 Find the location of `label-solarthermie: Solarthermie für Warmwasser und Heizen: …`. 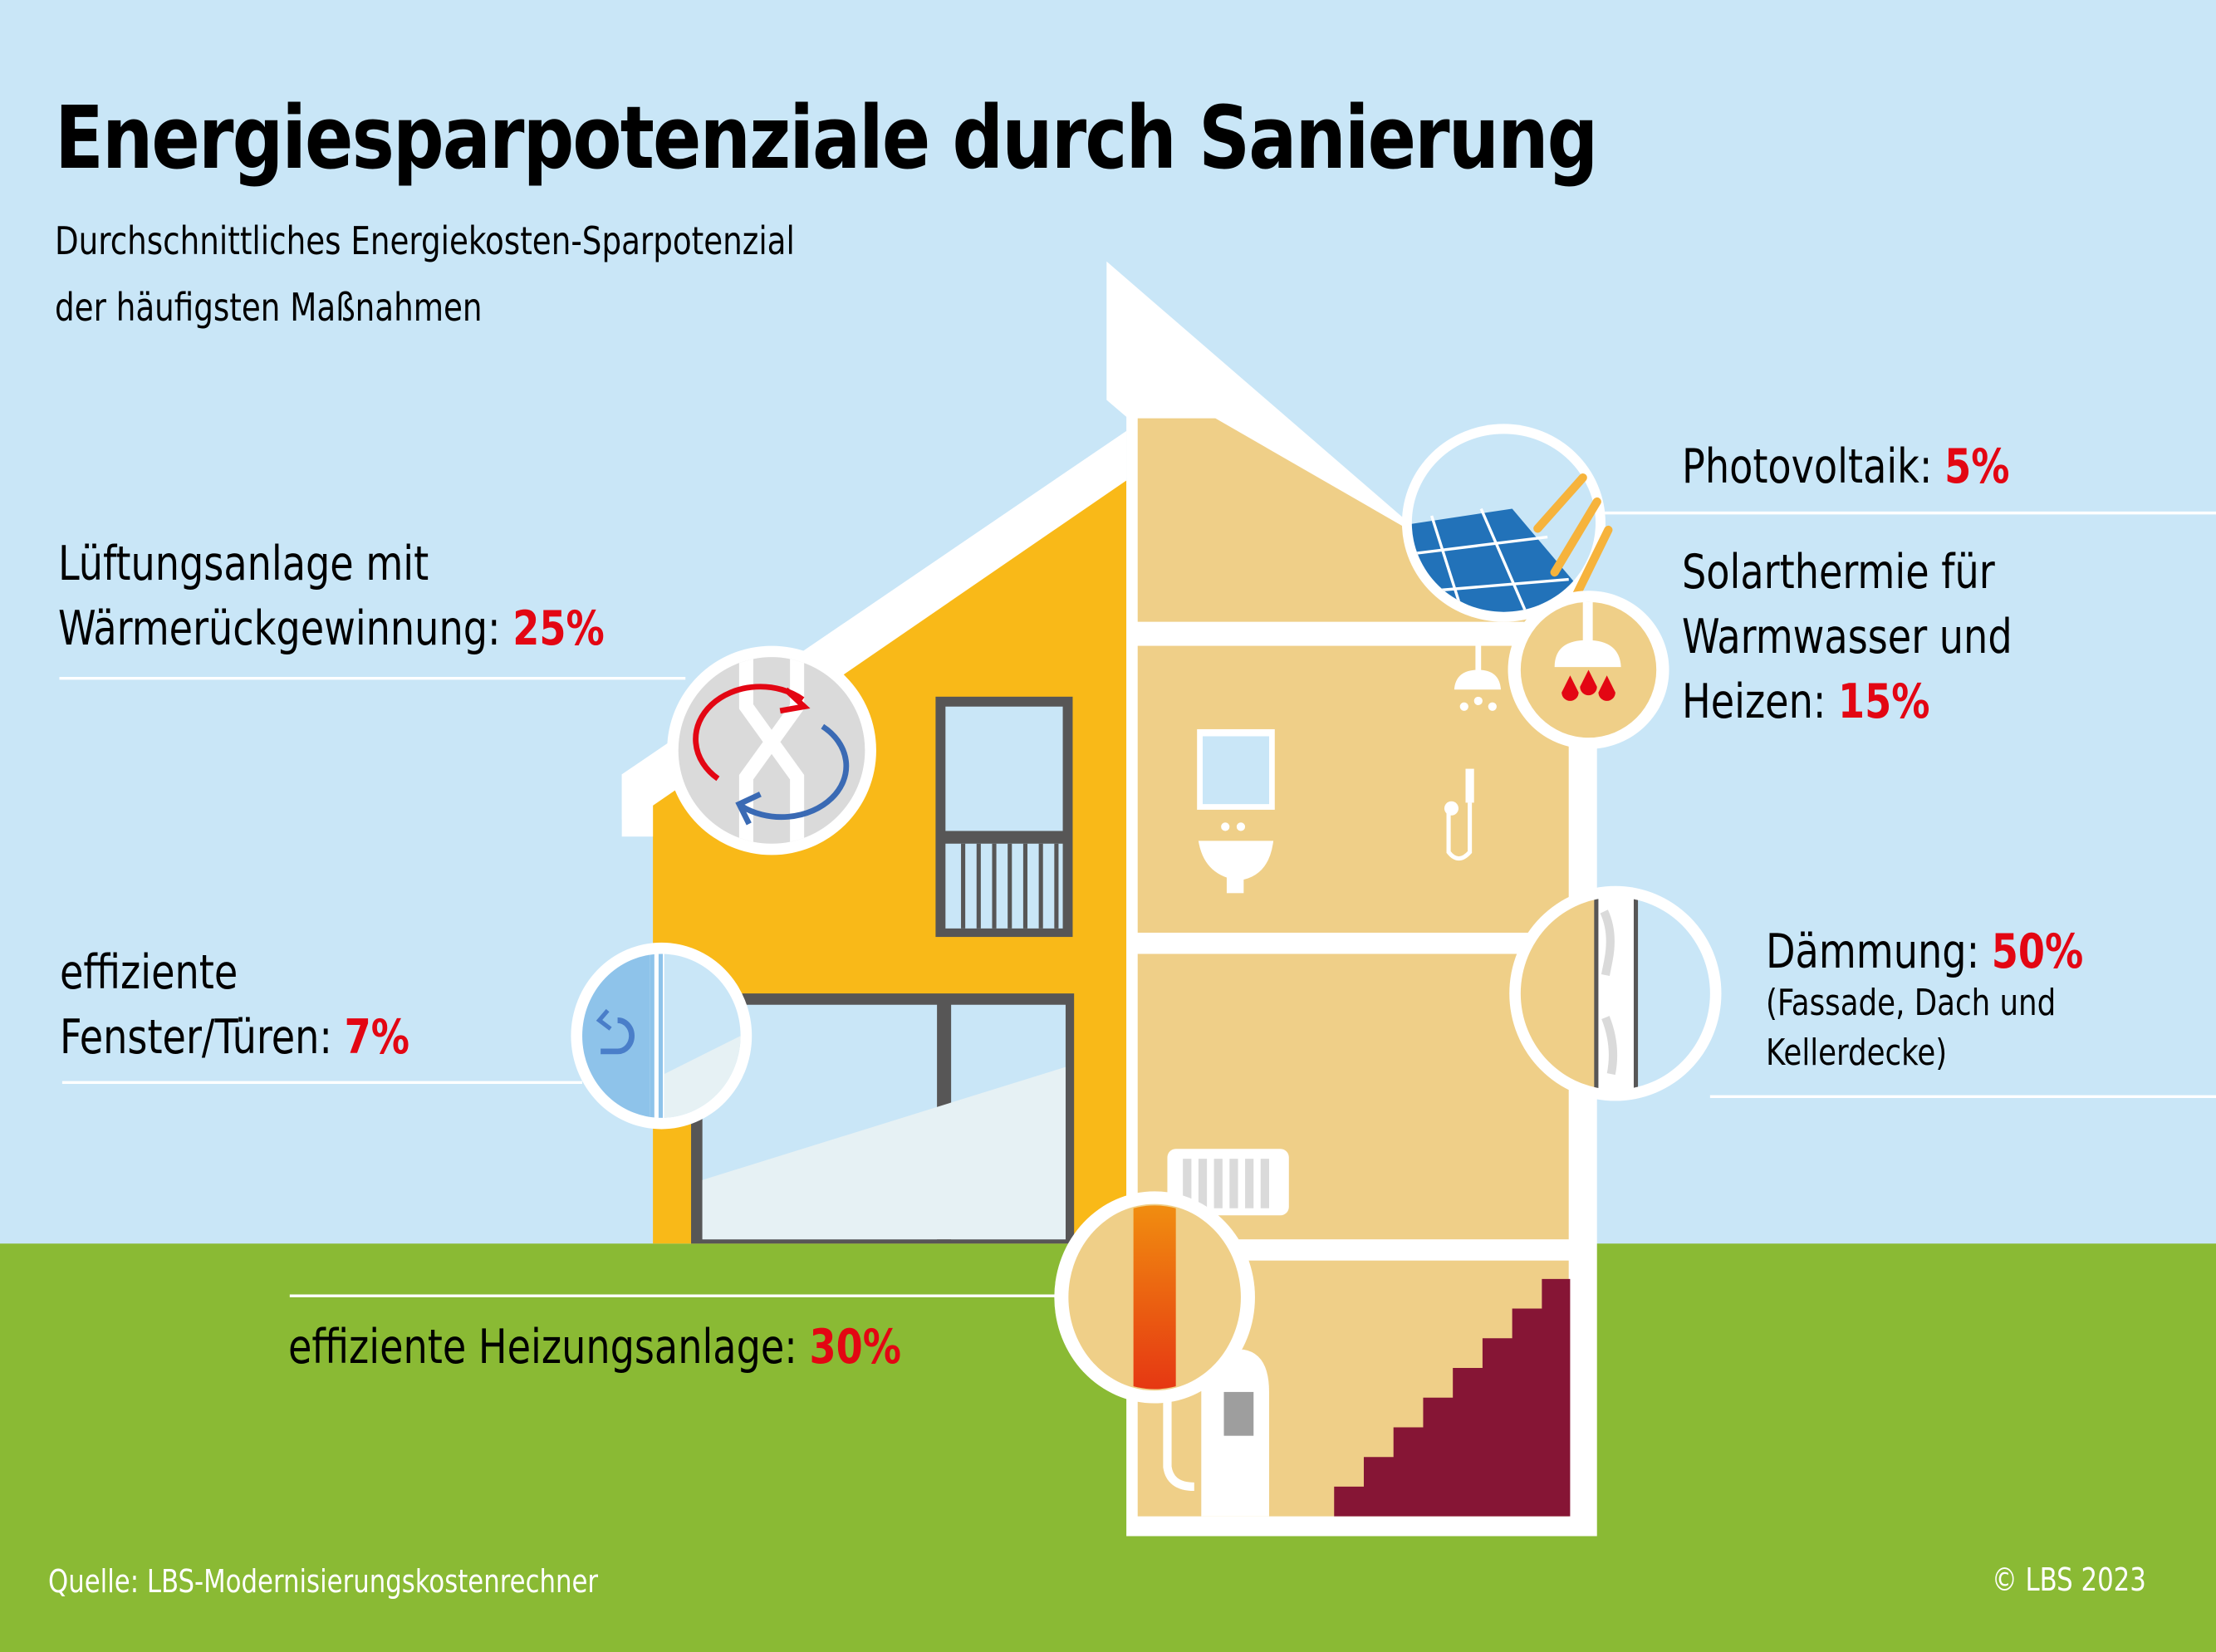

label-solarthermie: Solarthermie für Warmwasser und Heizen: … is located at coordinates (1847, 637).